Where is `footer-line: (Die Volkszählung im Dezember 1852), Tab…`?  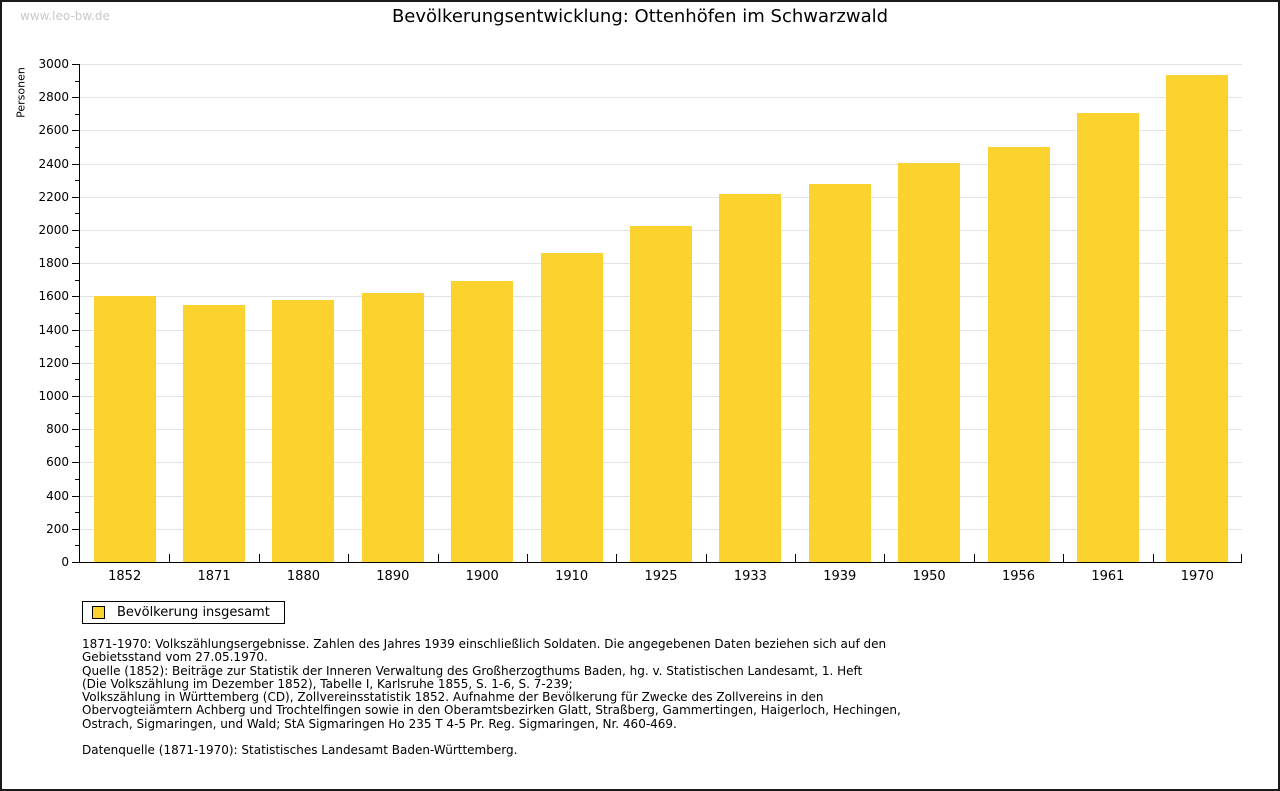
footer-line: (Die Volkszählung im Dezember 1852), Tab… is located at coordinates (327, 683).